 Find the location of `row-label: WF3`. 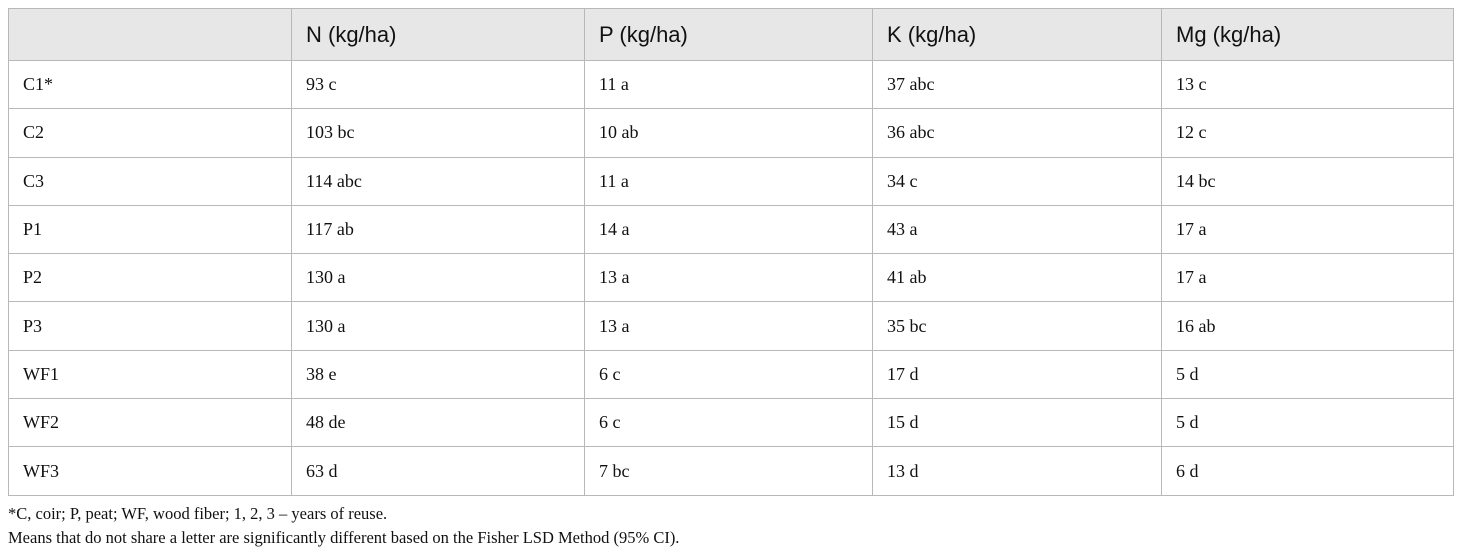

row-label: WF3 is located at coordinates (150, 471).